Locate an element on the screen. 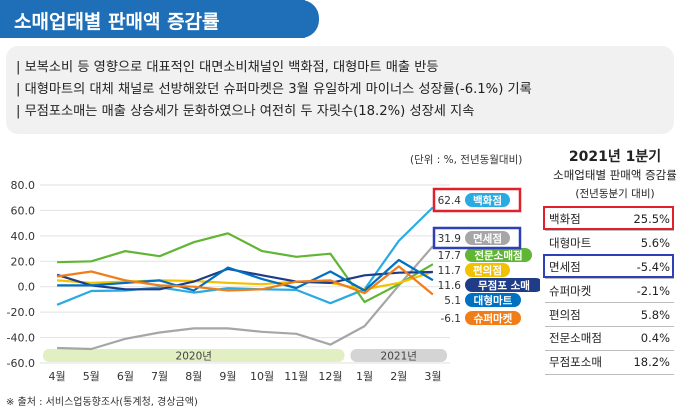 The height and width of the screenshot is (410, 680). x-tick-label: 7월 is located at coordinates (159, 376).